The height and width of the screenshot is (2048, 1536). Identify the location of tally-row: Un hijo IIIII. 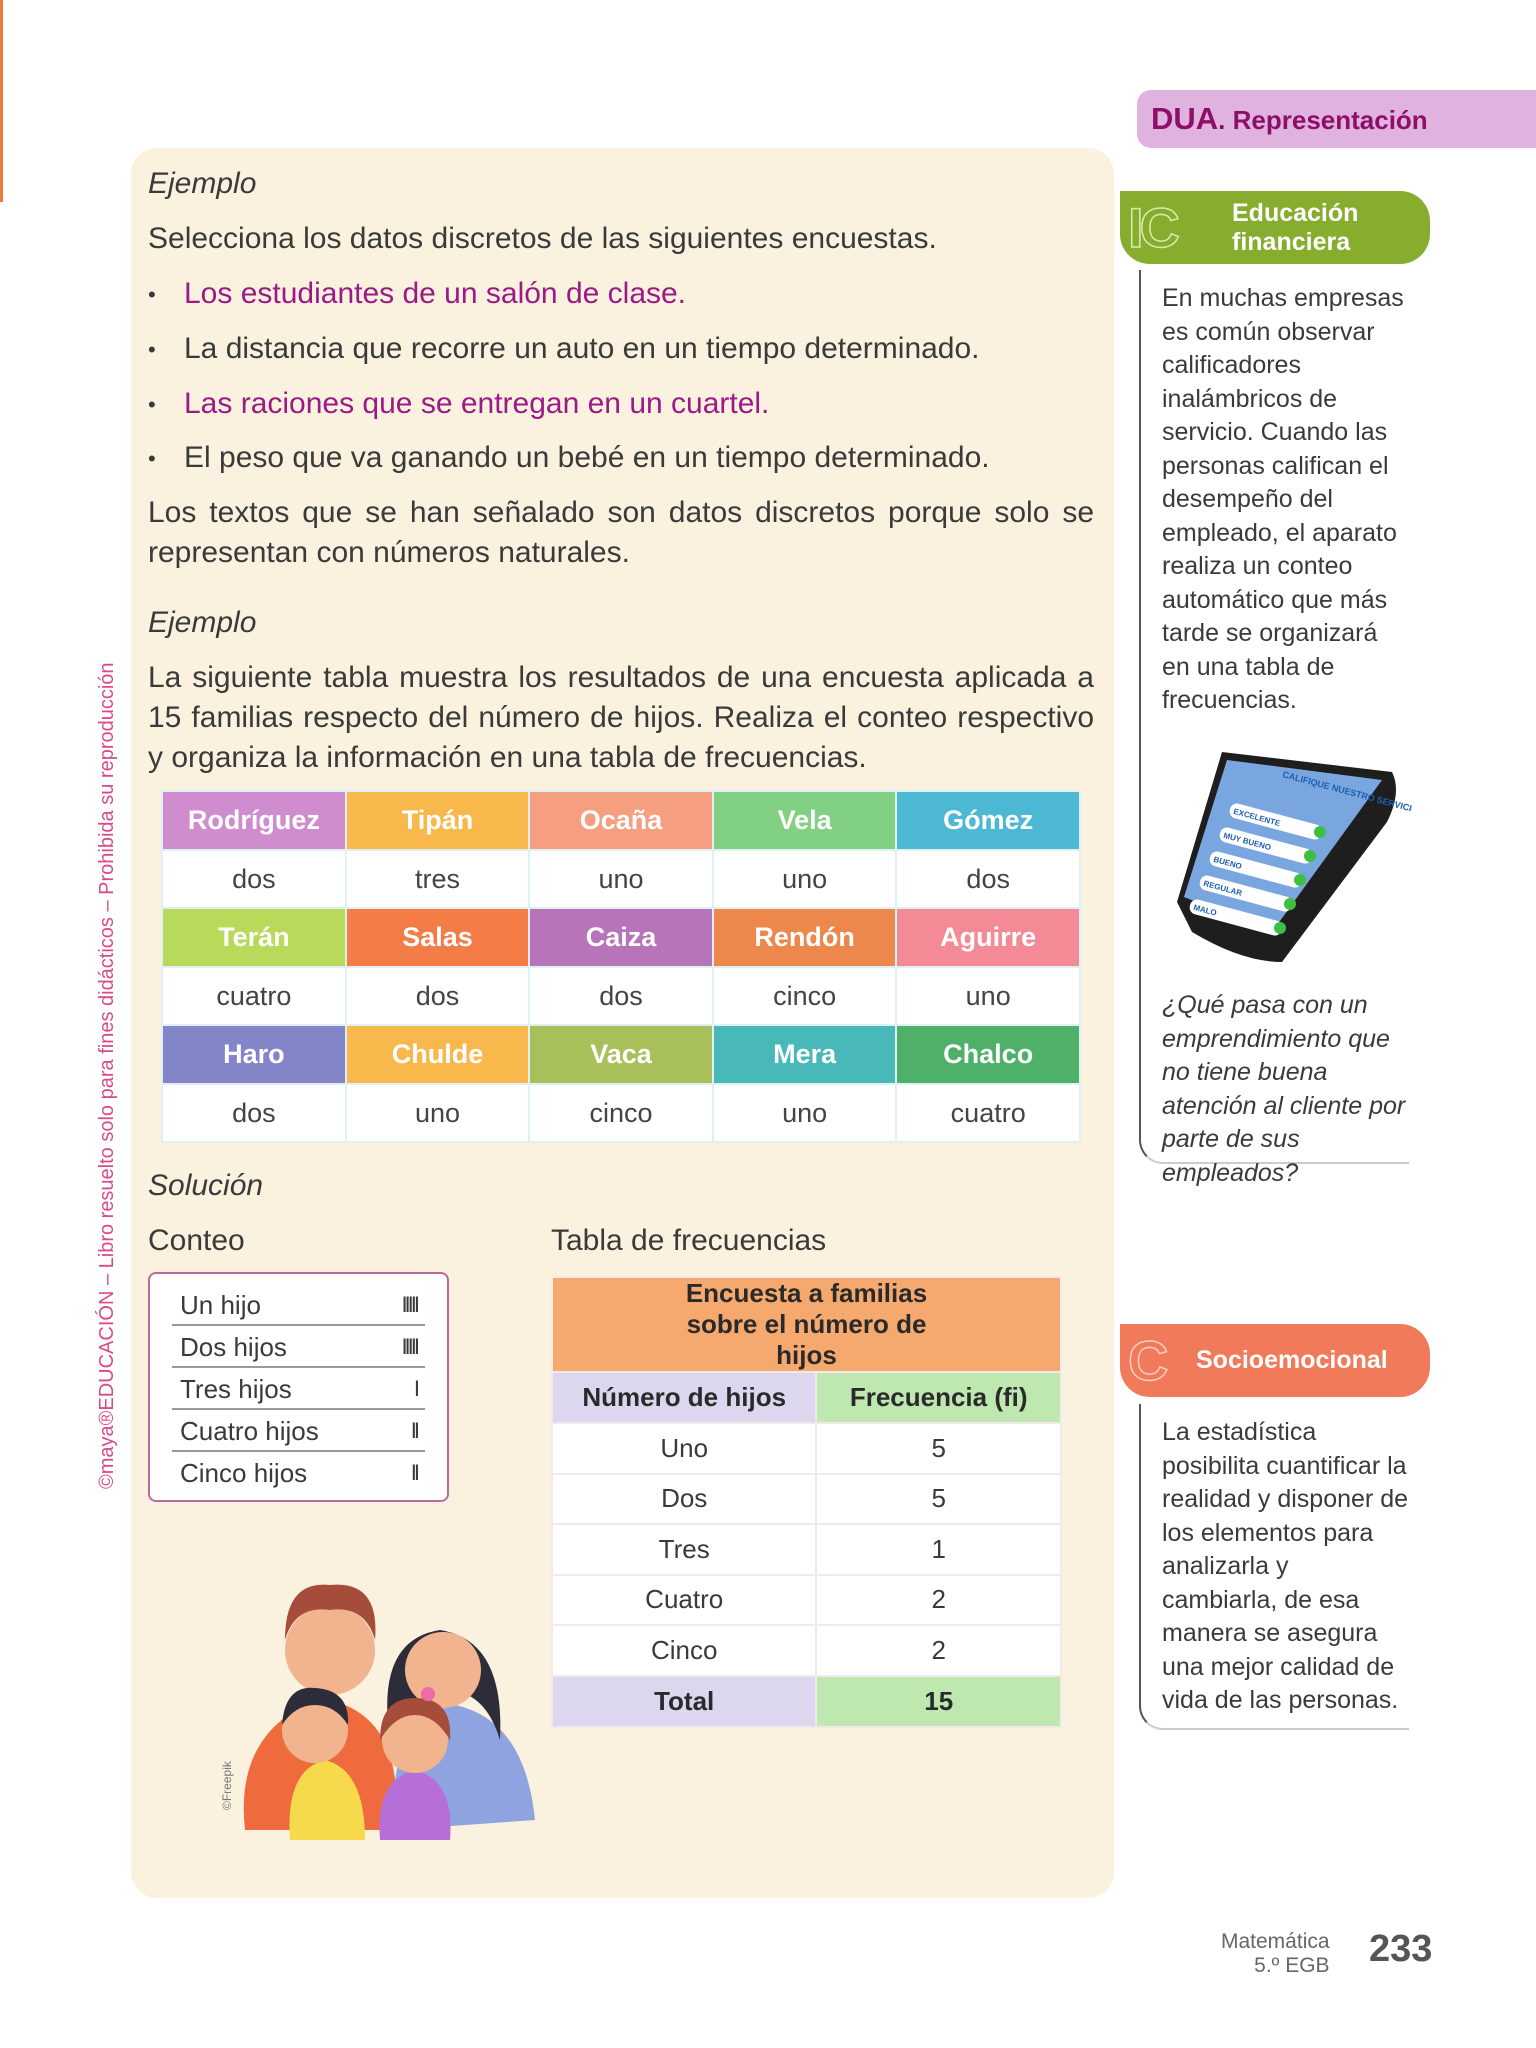
(298, 1305).